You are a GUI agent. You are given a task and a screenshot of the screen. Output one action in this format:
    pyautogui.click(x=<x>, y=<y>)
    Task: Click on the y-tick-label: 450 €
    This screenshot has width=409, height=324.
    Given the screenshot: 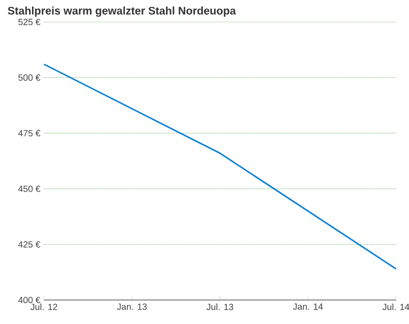 What is the action you would take?
    pyautogui.click(x=29, y=189)
    